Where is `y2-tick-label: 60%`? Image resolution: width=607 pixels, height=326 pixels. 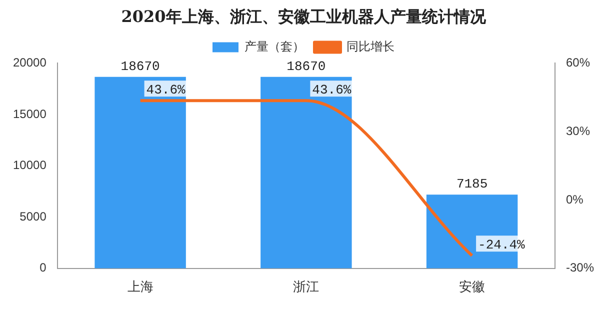 y2-tick-label: 60% is located at coordinates (578, 63).